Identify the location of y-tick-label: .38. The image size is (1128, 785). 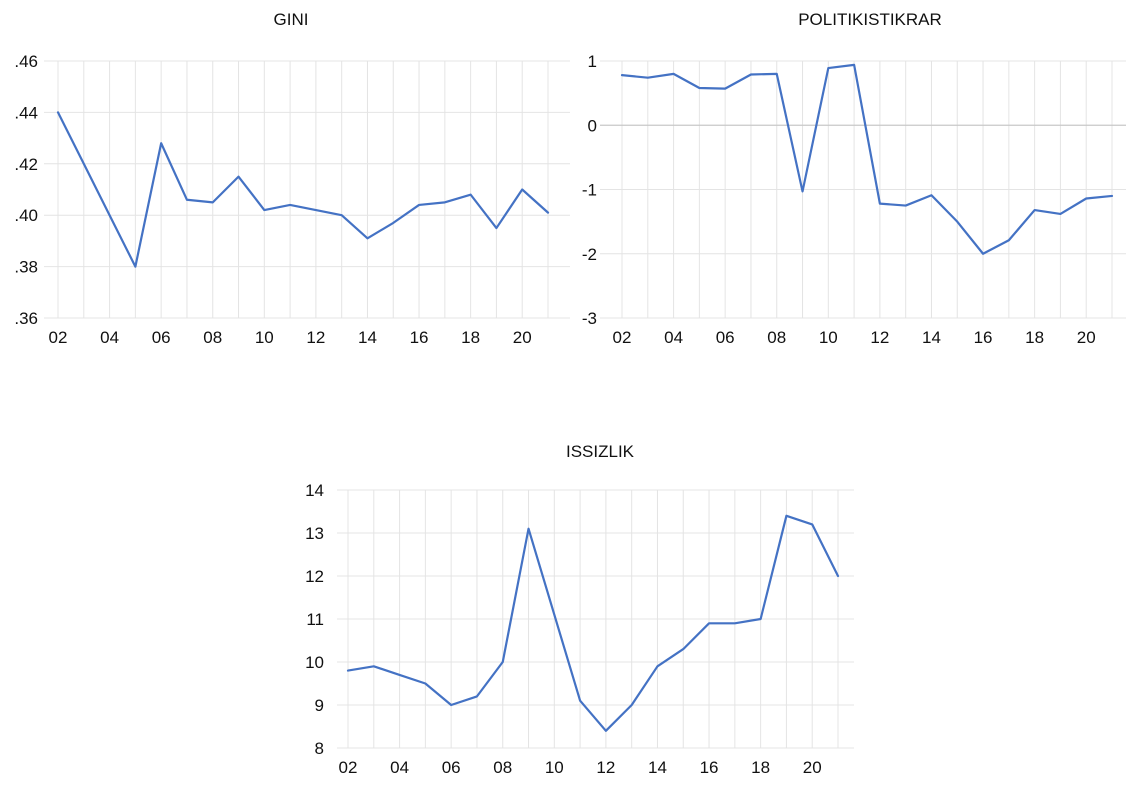
(26, 267).